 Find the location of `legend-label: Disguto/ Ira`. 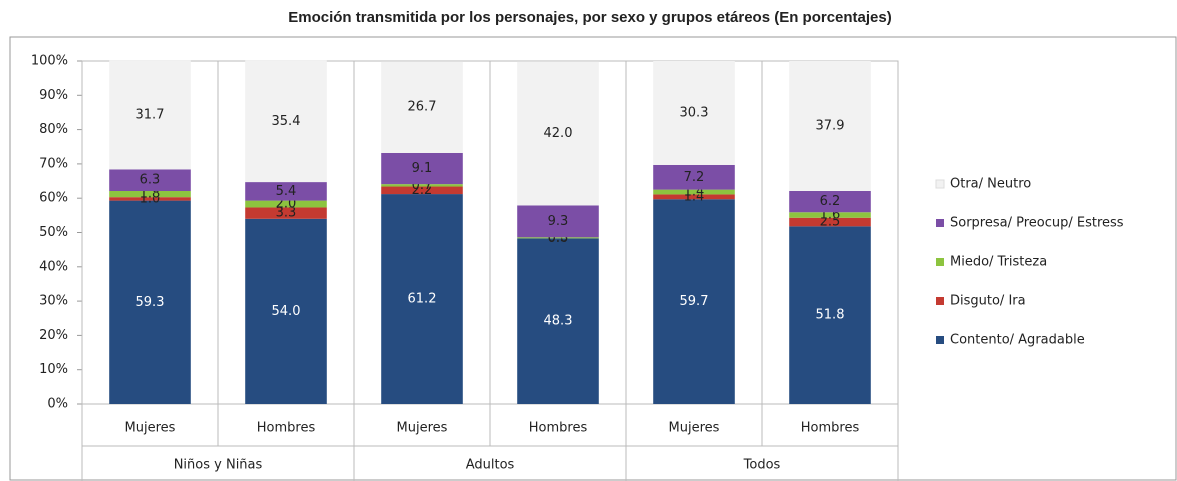

legend-label: Disguto/ Ira is located at coordinates (988, 301).